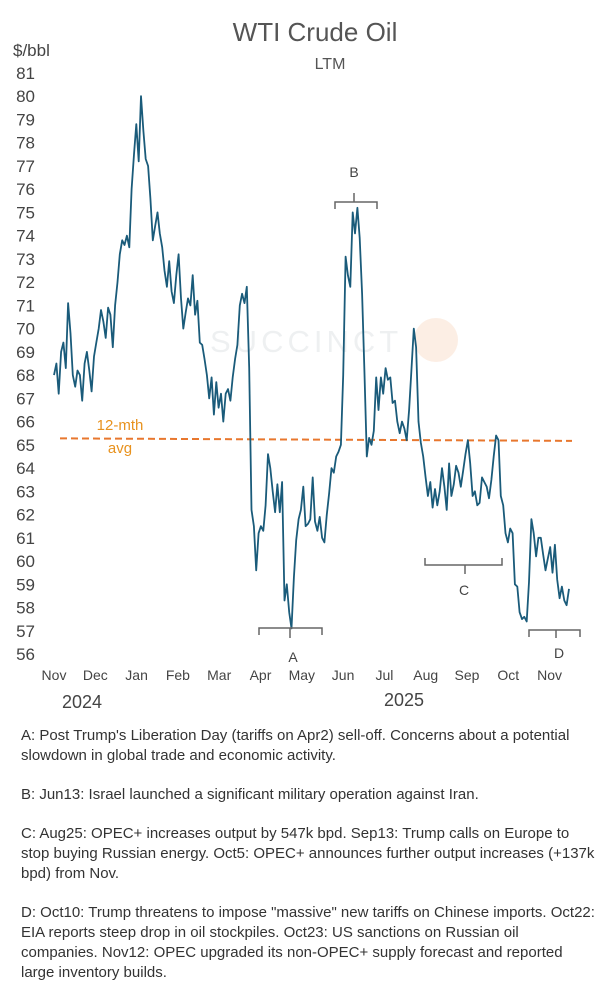 The width and height of the screenshot is (606, 1002). What do you see at coordinates (25, 143) in the screenshot?
I see `y-tick-label: 78` at bounding box center [25, 143].